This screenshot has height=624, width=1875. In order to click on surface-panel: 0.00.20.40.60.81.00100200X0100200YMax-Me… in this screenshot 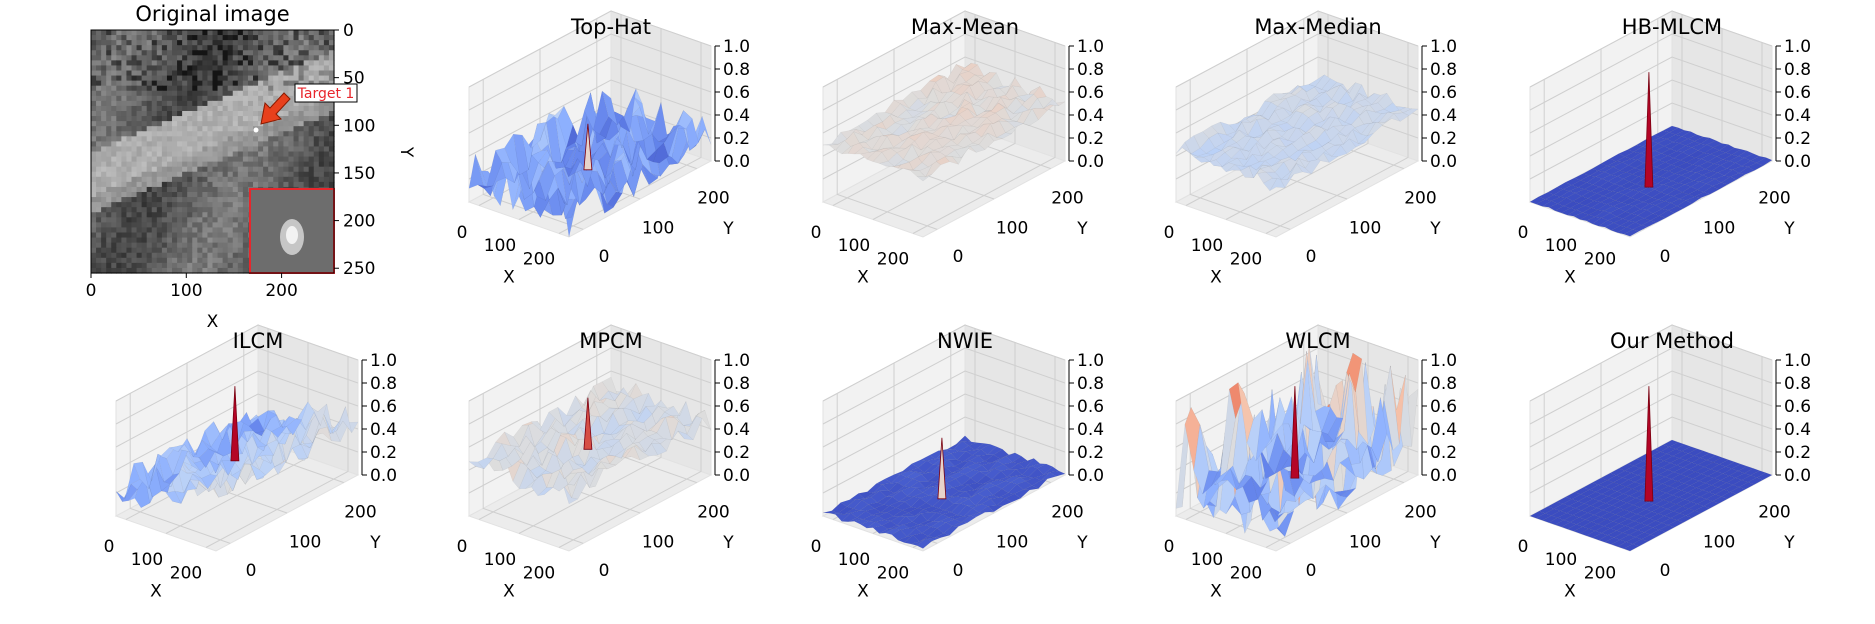, I will do `click(1310, 149)`.